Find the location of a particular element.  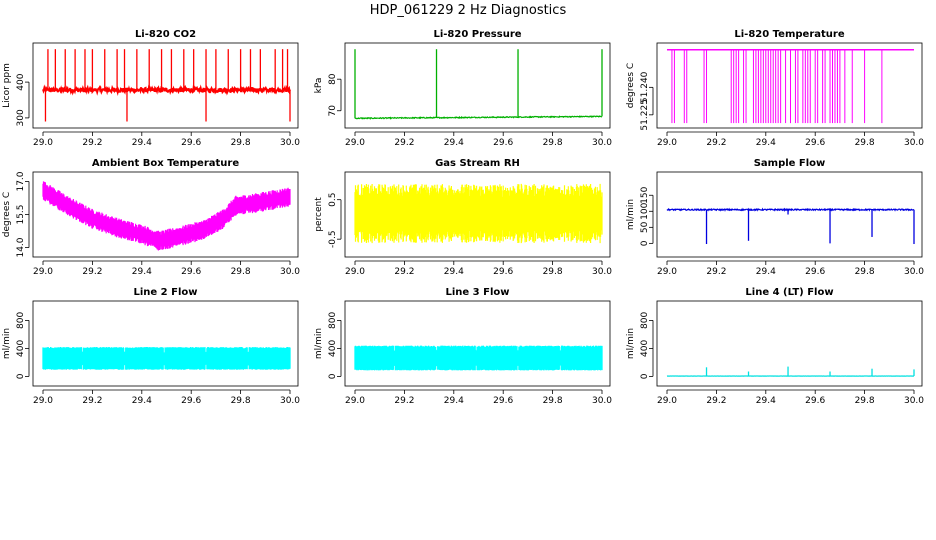

plot-frame-pressure is located at coordinates (477, 85).